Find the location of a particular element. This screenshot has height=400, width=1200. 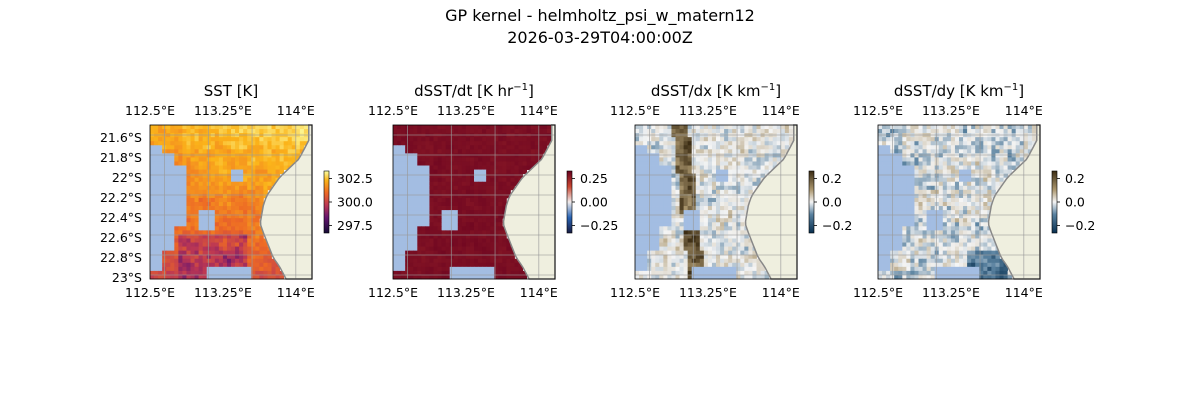

panel-title-superscript: −1 is located at coordinates (768, 87).